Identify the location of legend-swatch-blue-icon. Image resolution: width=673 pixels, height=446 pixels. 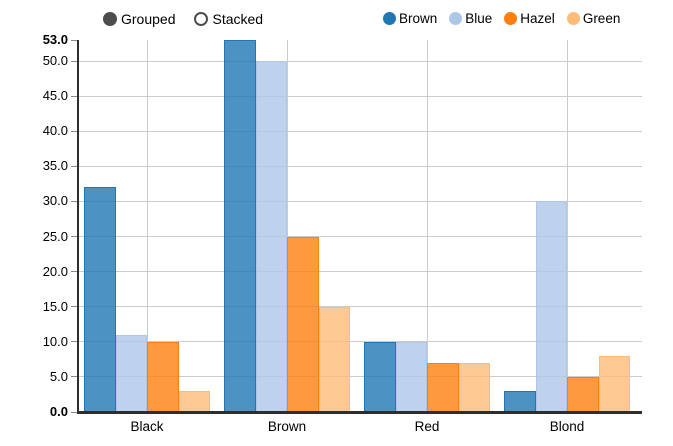
(456, 18).